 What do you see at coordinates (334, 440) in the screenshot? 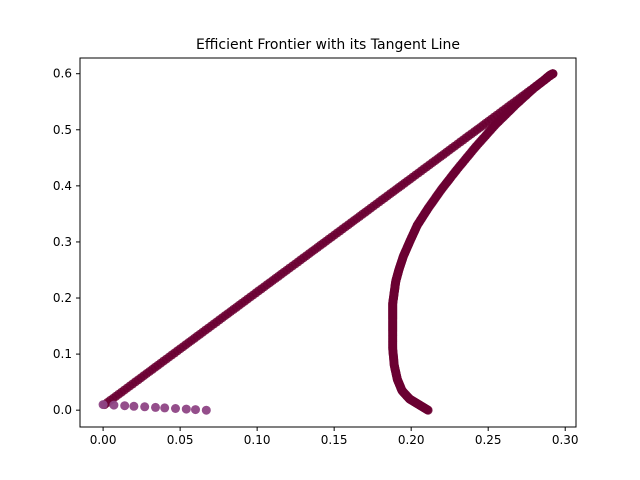
I see `x-tick-label: 0.15` at bounding box center [334, 440].